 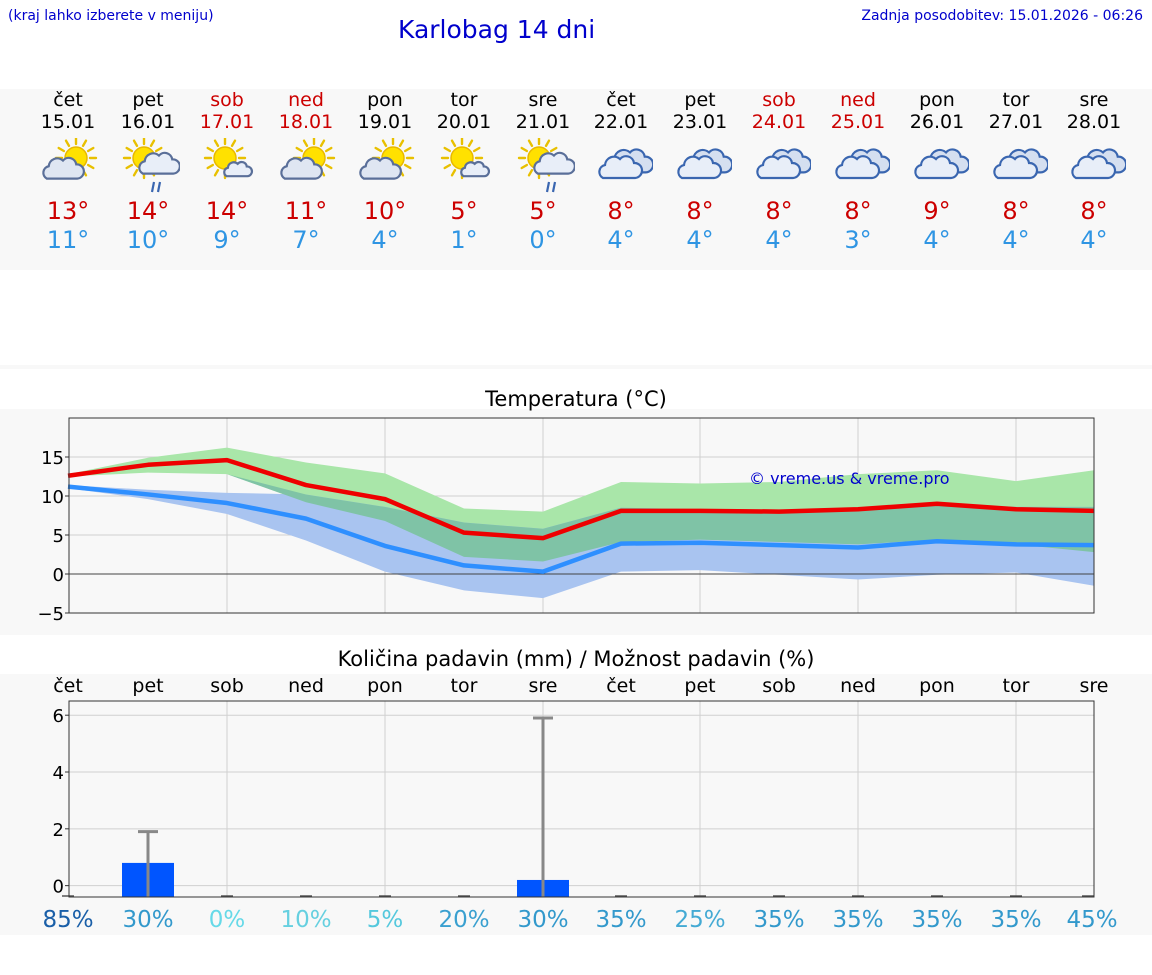 I want to click on max-temperature: 10°, so click(x=385, y=211).